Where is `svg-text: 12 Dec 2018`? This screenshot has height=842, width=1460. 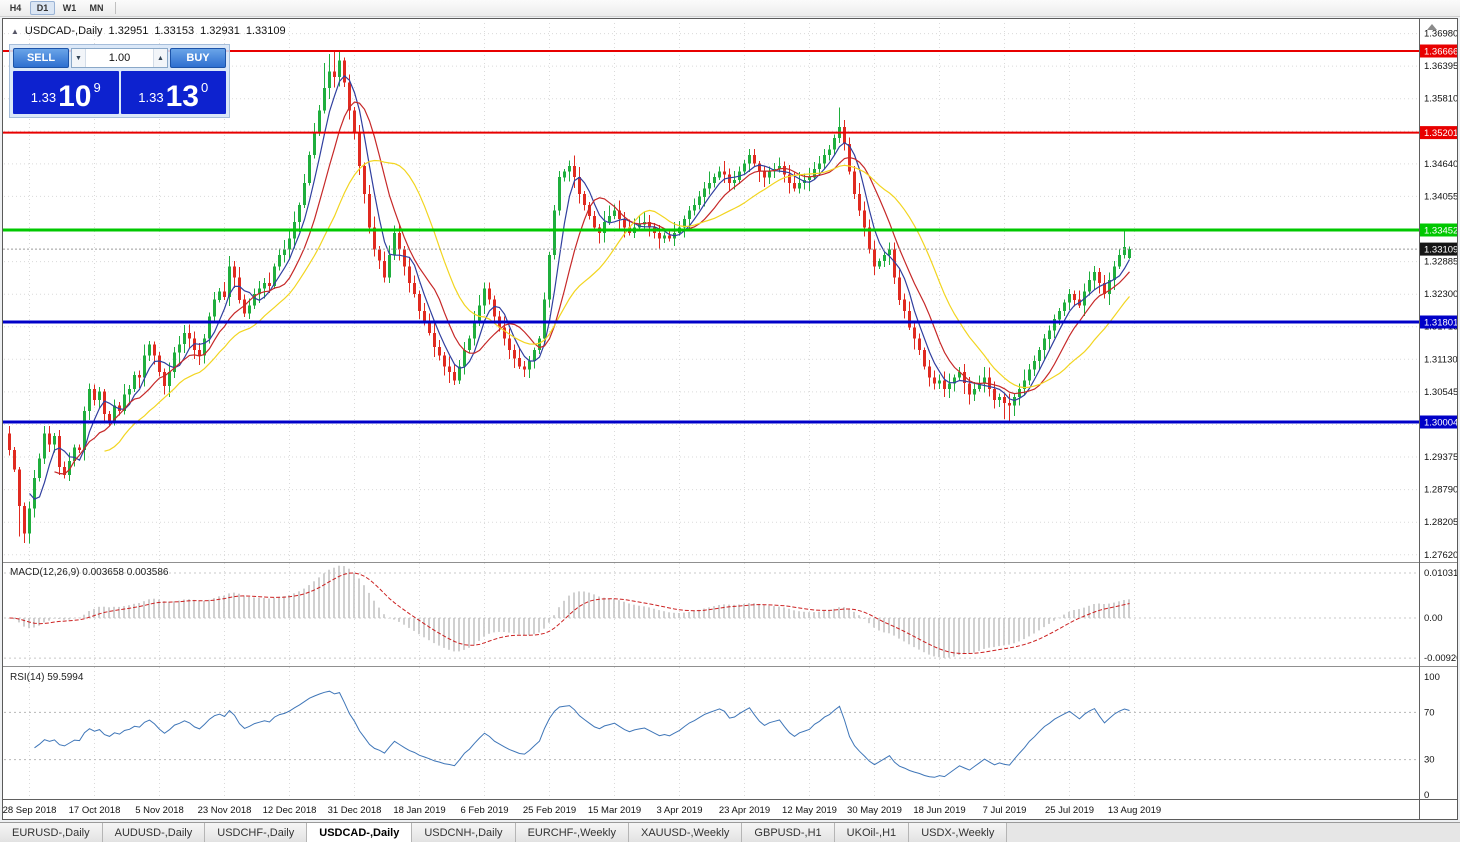 svg-text: 12 Dec 2018 is located at coordinates (290, 810).